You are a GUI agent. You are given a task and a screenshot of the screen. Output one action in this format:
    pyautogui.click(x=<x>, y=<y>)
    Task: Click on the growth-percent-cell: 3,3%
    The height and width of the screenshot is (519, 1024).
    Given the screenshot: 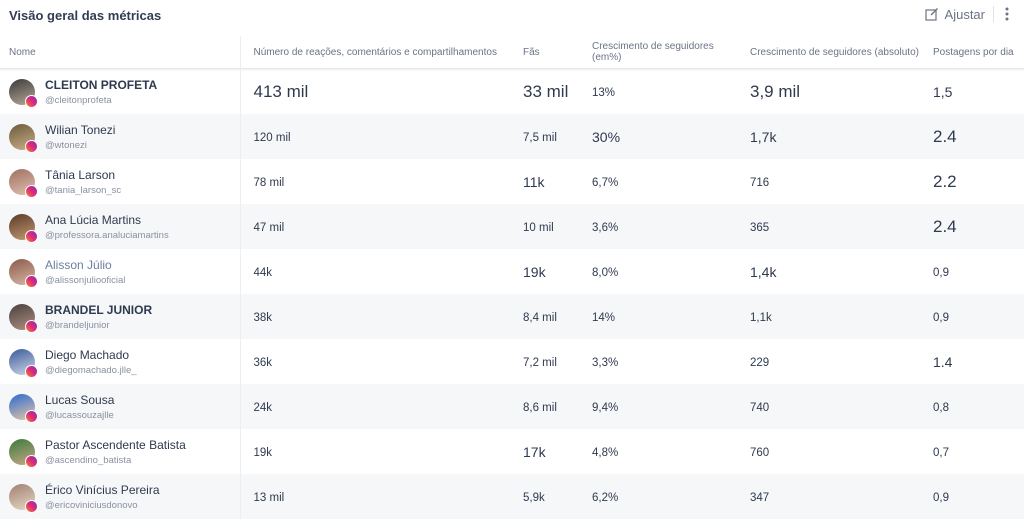 What is the action you would take?
    pyautogui.click(x=659, y=361)
    